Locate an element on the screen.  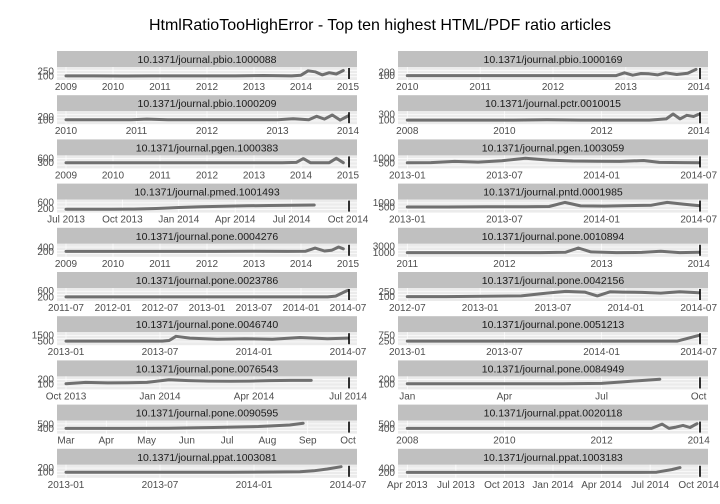
y-tick-label: 3000 is located at coordinates (384, 247).